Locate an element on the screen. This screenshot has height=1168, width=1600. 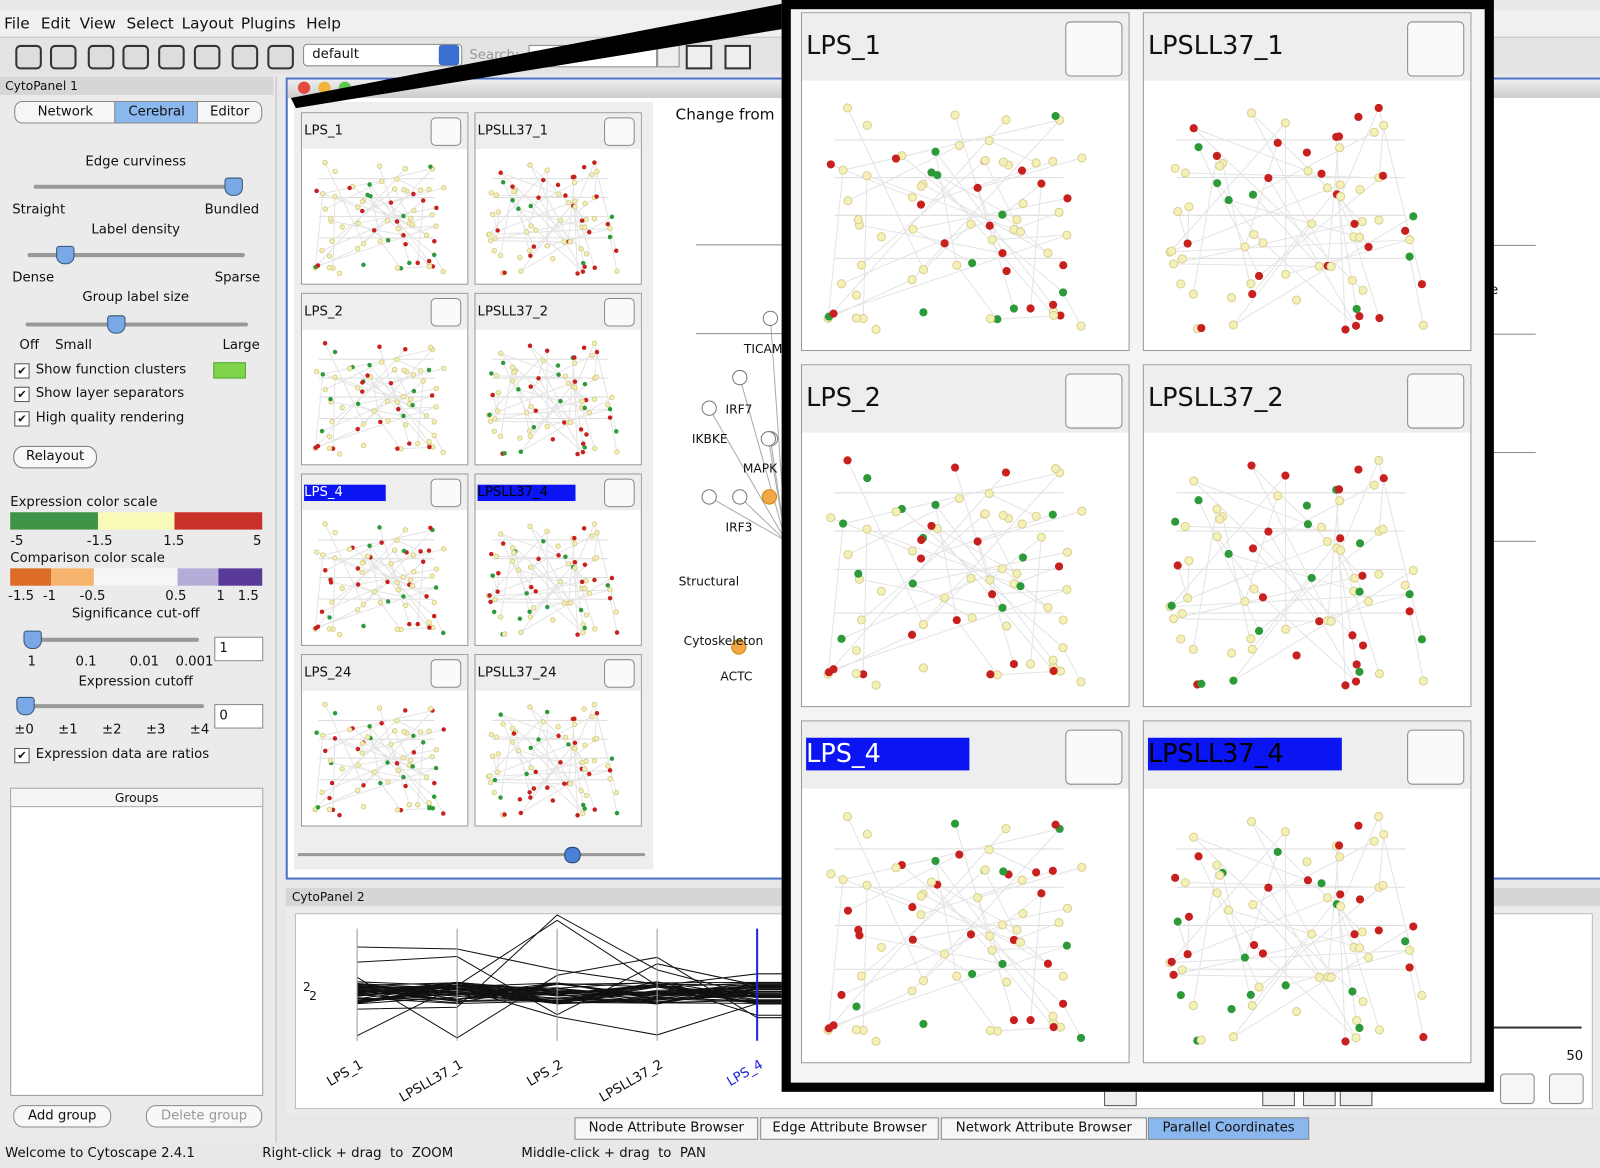
menu-item: File is located at coordinates (17, 23).